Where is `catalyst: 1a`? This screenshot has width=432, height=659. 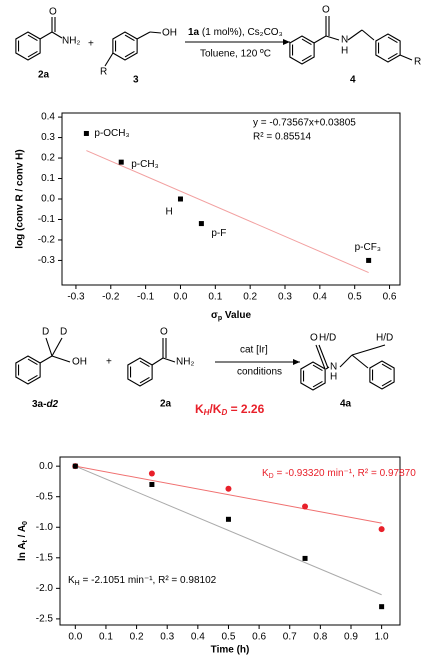 catalyst: 1a is located at coordinates (194, 32).